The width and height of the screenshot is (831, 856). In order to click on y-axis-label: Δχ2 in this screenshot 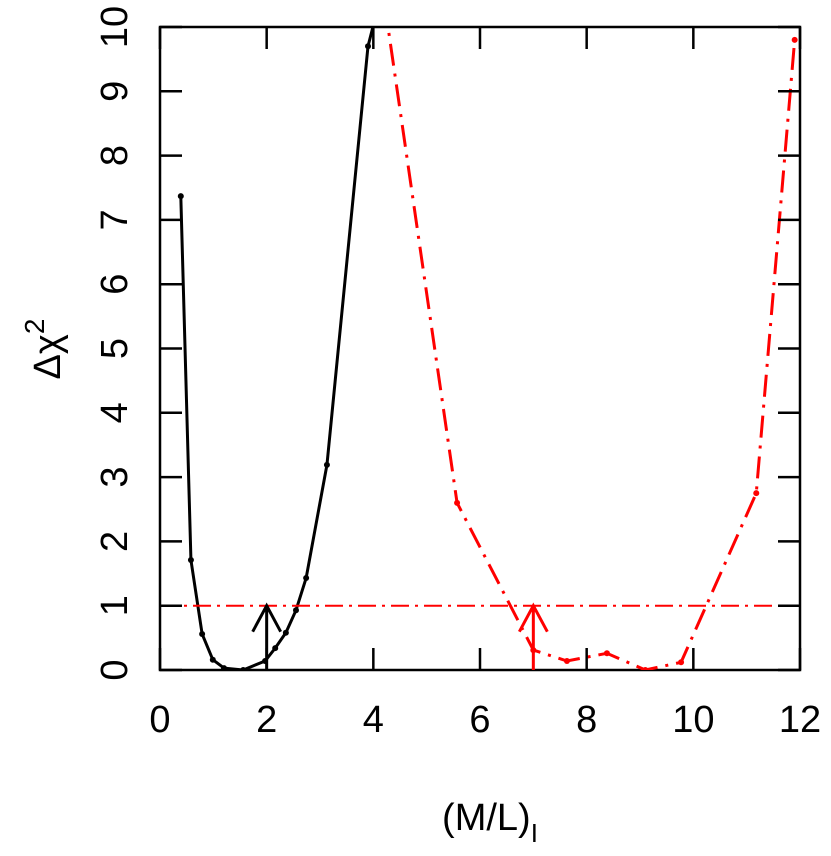, I will do `click(44, 349)`.